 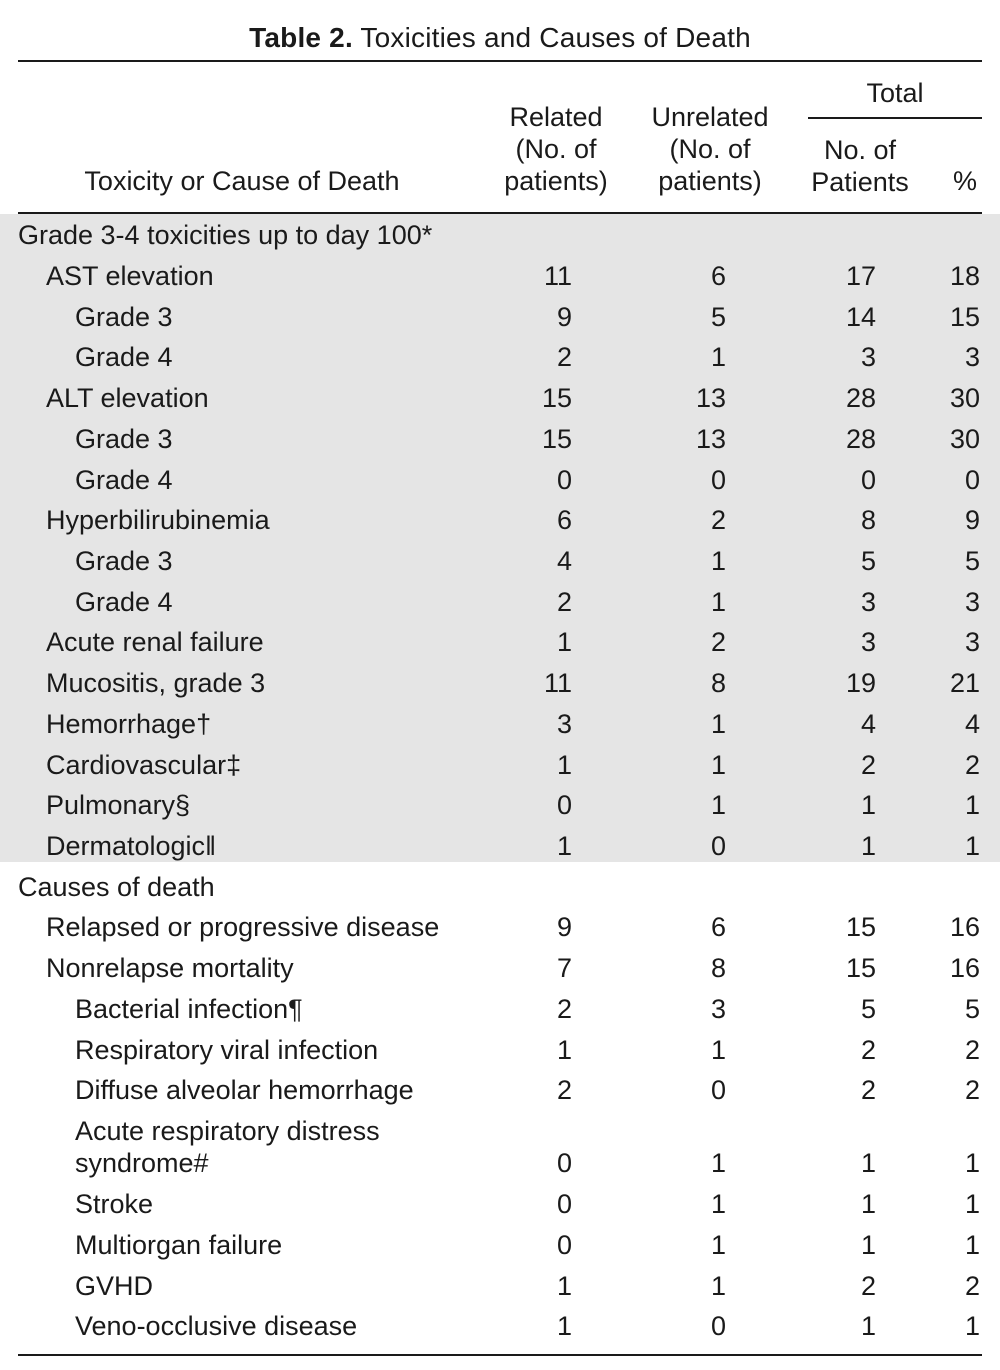 What do you see at coordinates (964, 181) in the screenshot?
I see `header-percent: %` at bounding box center [964, 181].